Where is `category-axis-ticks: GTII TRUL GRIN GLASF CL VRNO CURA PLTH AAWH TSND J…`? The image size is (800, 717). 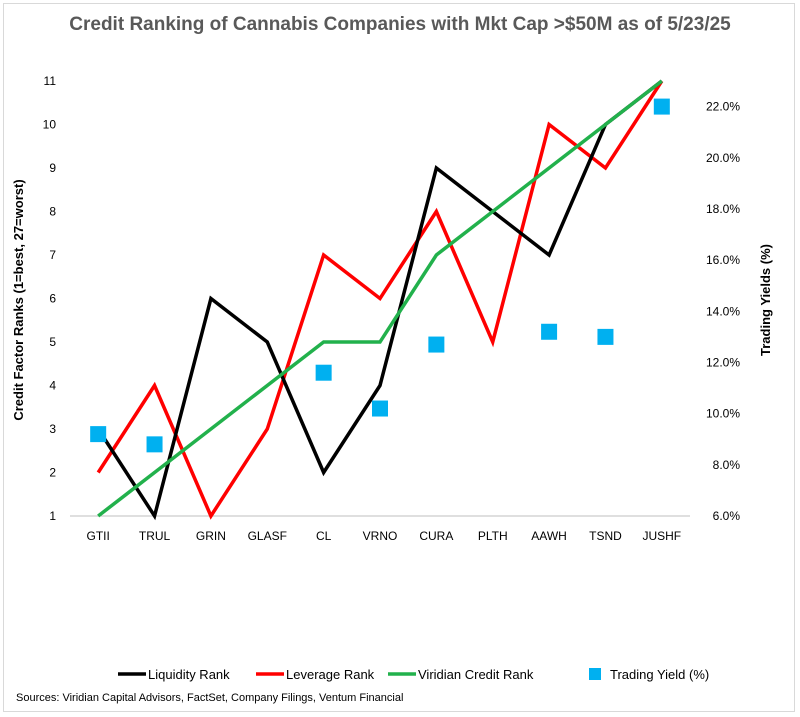
category-axis-ticks: GTII TRUL GRIN GLASF CL VRNO CURA PLTH AAWH TSND J… is located at coordinates (384, 536).